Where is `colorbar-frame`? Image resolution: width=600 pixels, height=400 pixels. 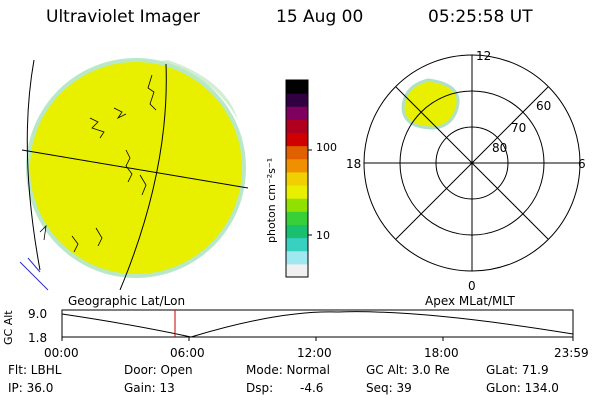 colorbar-frame is located at coordinates (297, 178).